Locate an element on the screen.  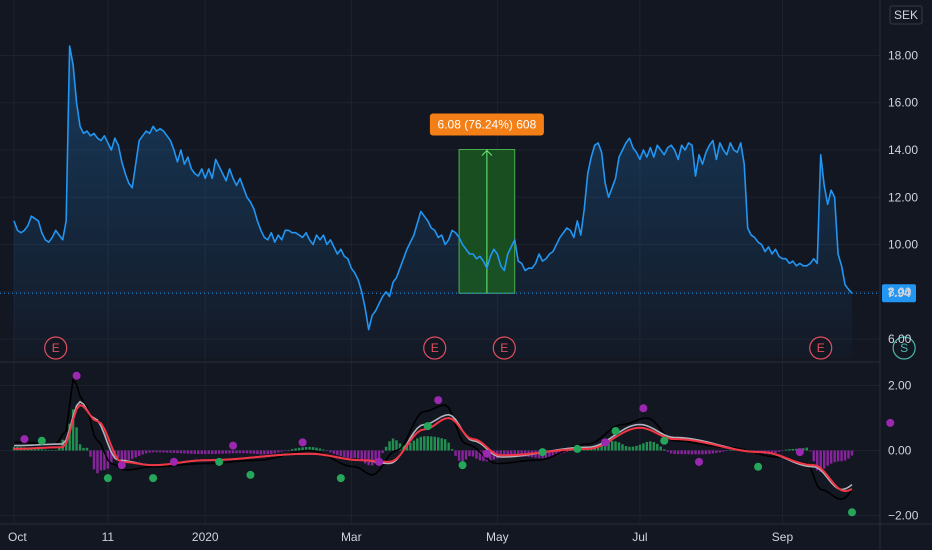
price-axis-tick-2: 14.00 is located at coordinates (903, 150).